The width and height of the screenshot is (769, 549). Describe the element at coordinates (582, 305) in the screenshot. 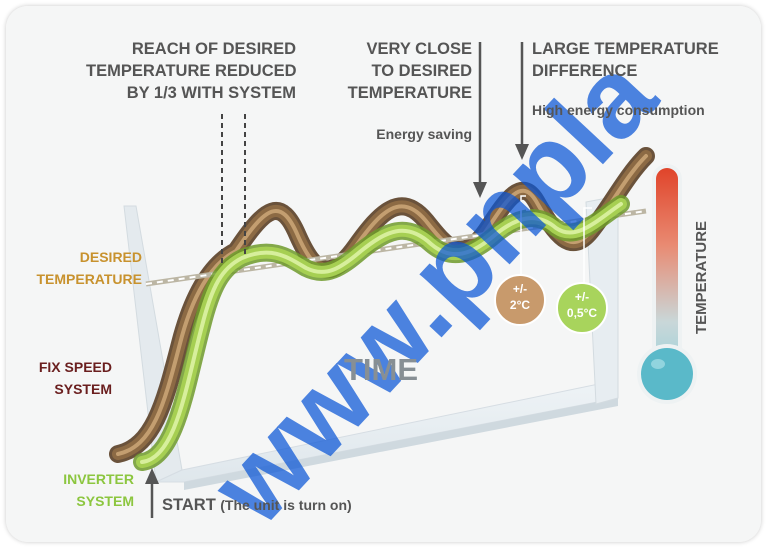

I see `inverter-badge-text: +/- 0,5°C` at that location.